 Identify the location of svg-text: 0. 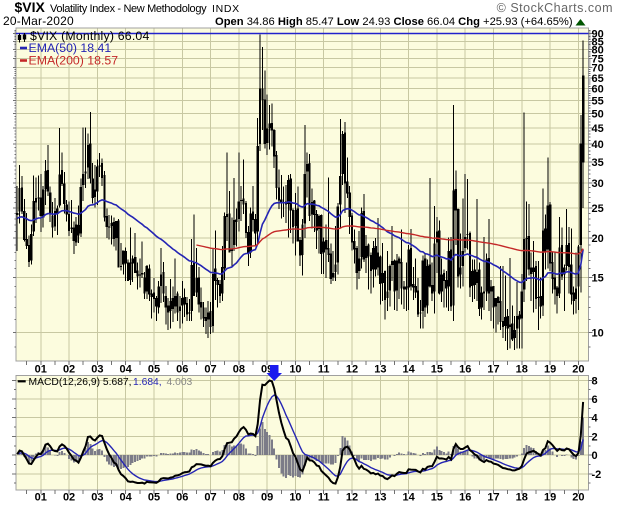
(595, 456).